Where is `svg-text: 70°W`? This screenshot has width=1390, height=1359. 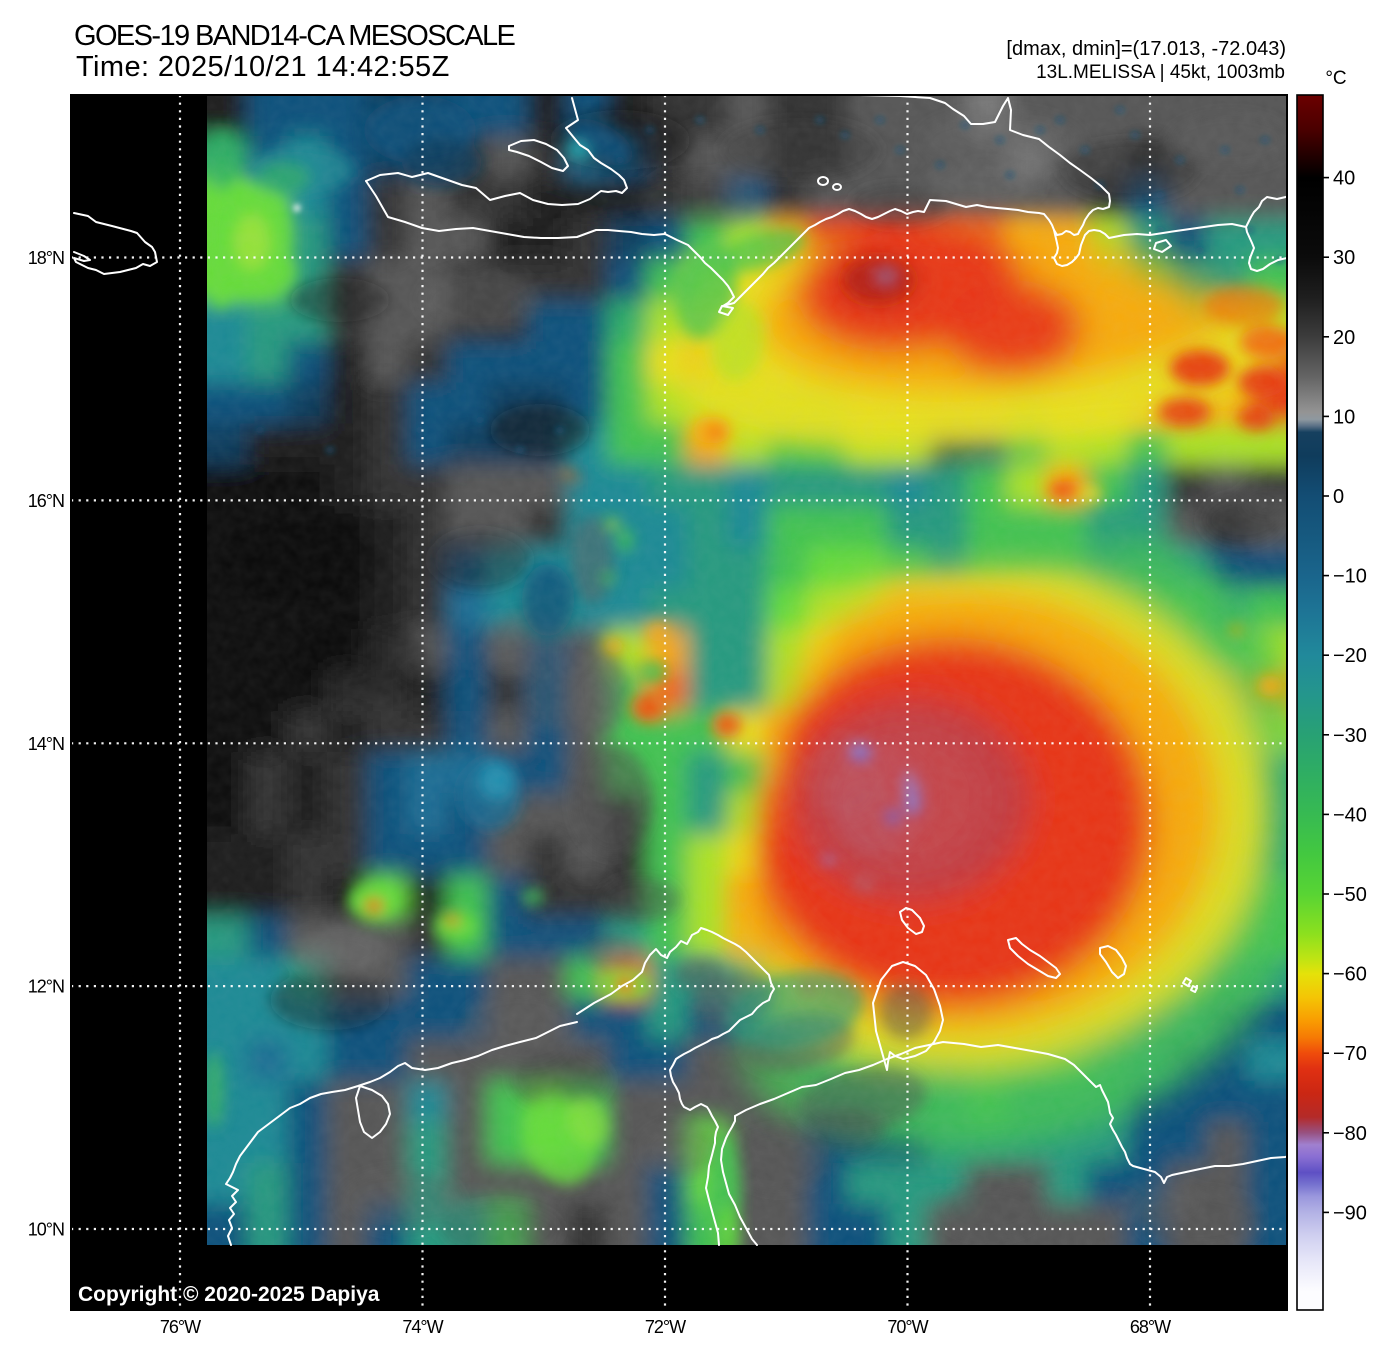 svg-text: 70°W is located at coordinates (907, 1327).